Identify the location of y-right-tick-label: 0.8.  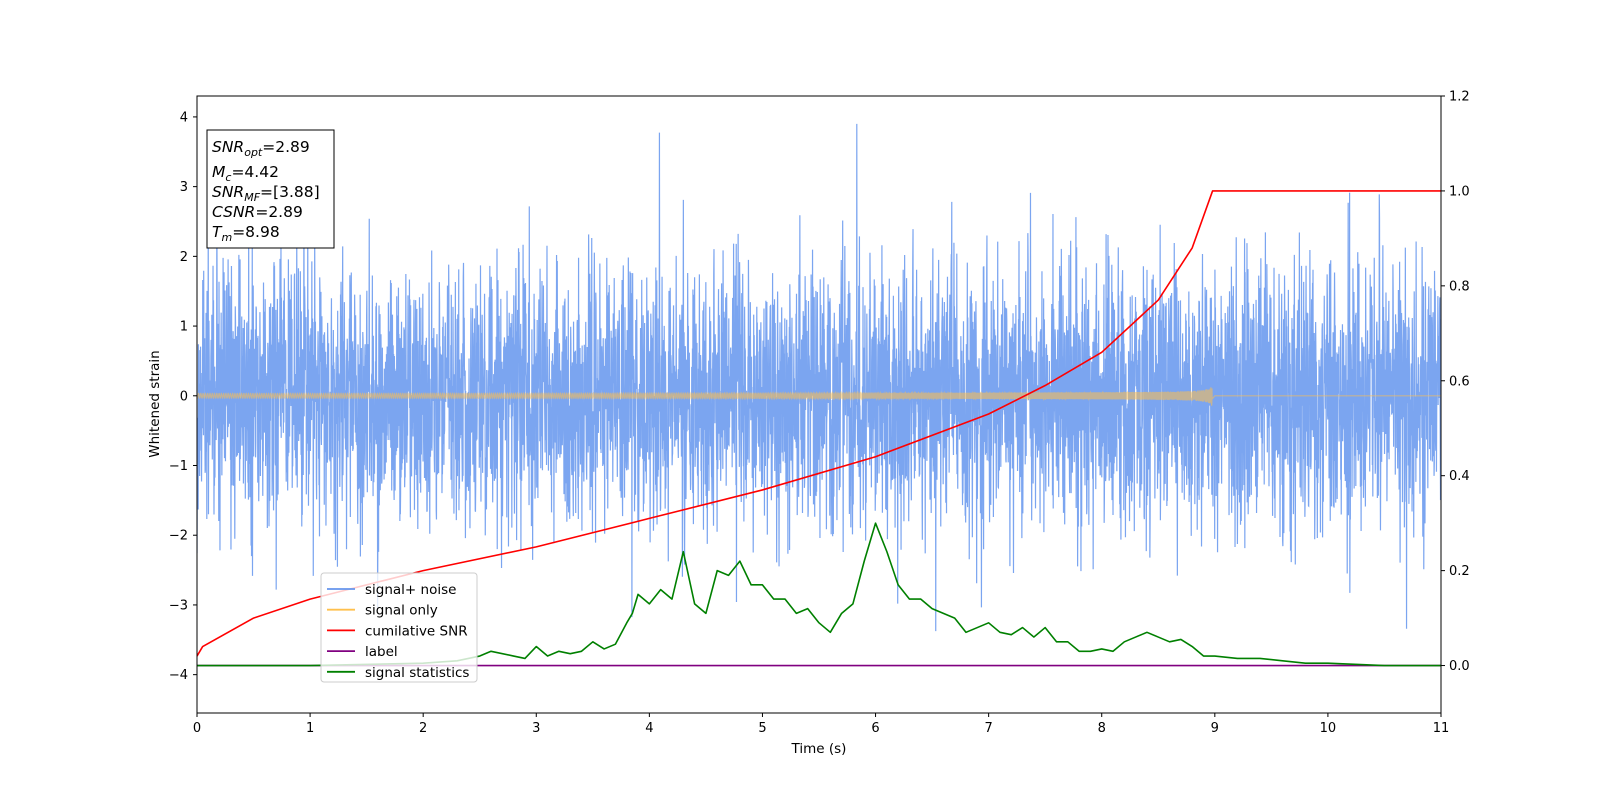
(1459, 286).